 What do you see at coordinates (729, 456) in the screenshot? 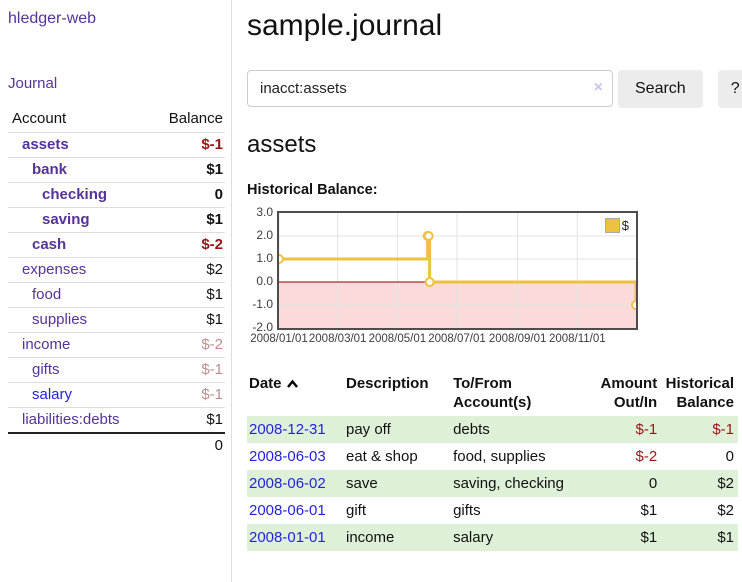
I see `balance-cell: 0` at bounding box center [729, 456].